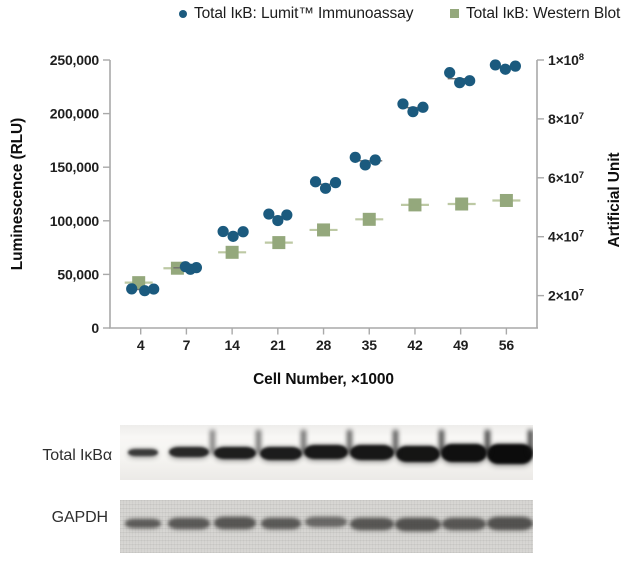 The image size is (639, 570). Describe the element at coordinates (77, 455) in the screenshot. I see `blot-label-total-ikba: Total IκBα` at that location.